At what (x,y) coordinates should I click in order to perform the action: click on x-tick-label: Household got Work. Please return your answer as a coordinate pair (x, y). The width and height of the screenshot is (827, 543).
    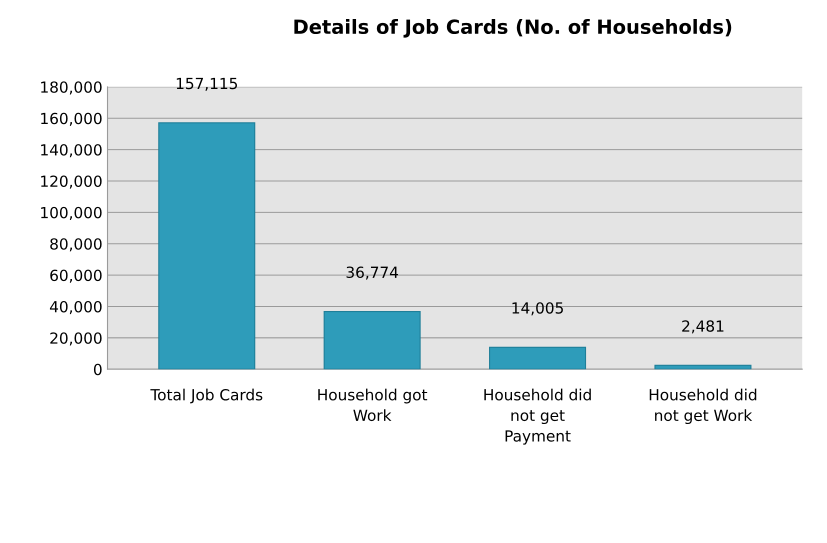
    Looking at the image, I should click on (373, 405).